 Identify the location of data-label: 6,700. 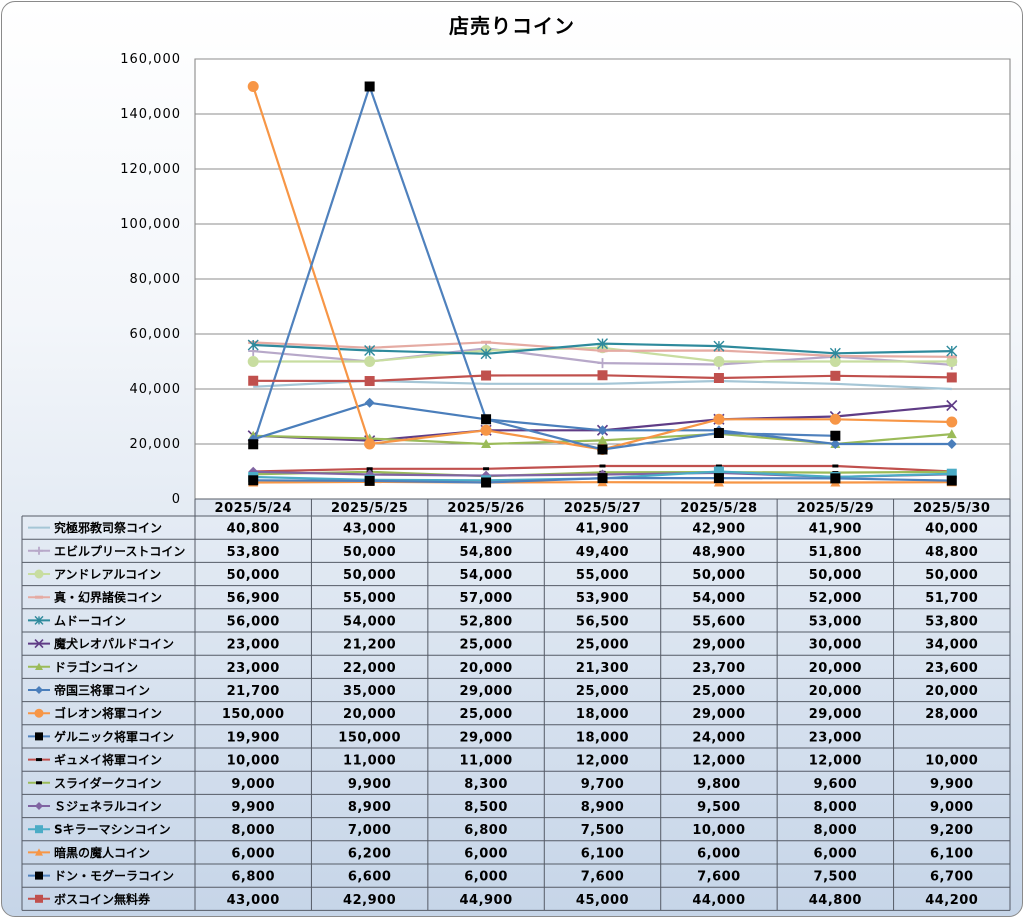
(952, 877).